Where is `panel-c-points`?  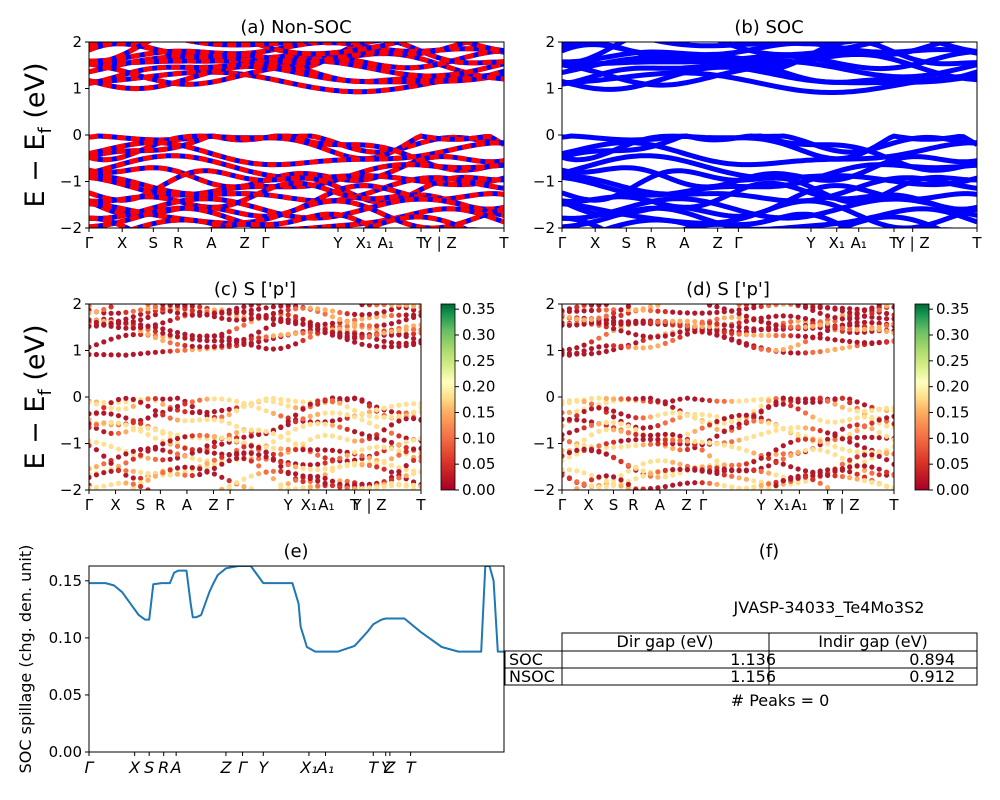
panel-c-points is located at coordinates (255, 397).